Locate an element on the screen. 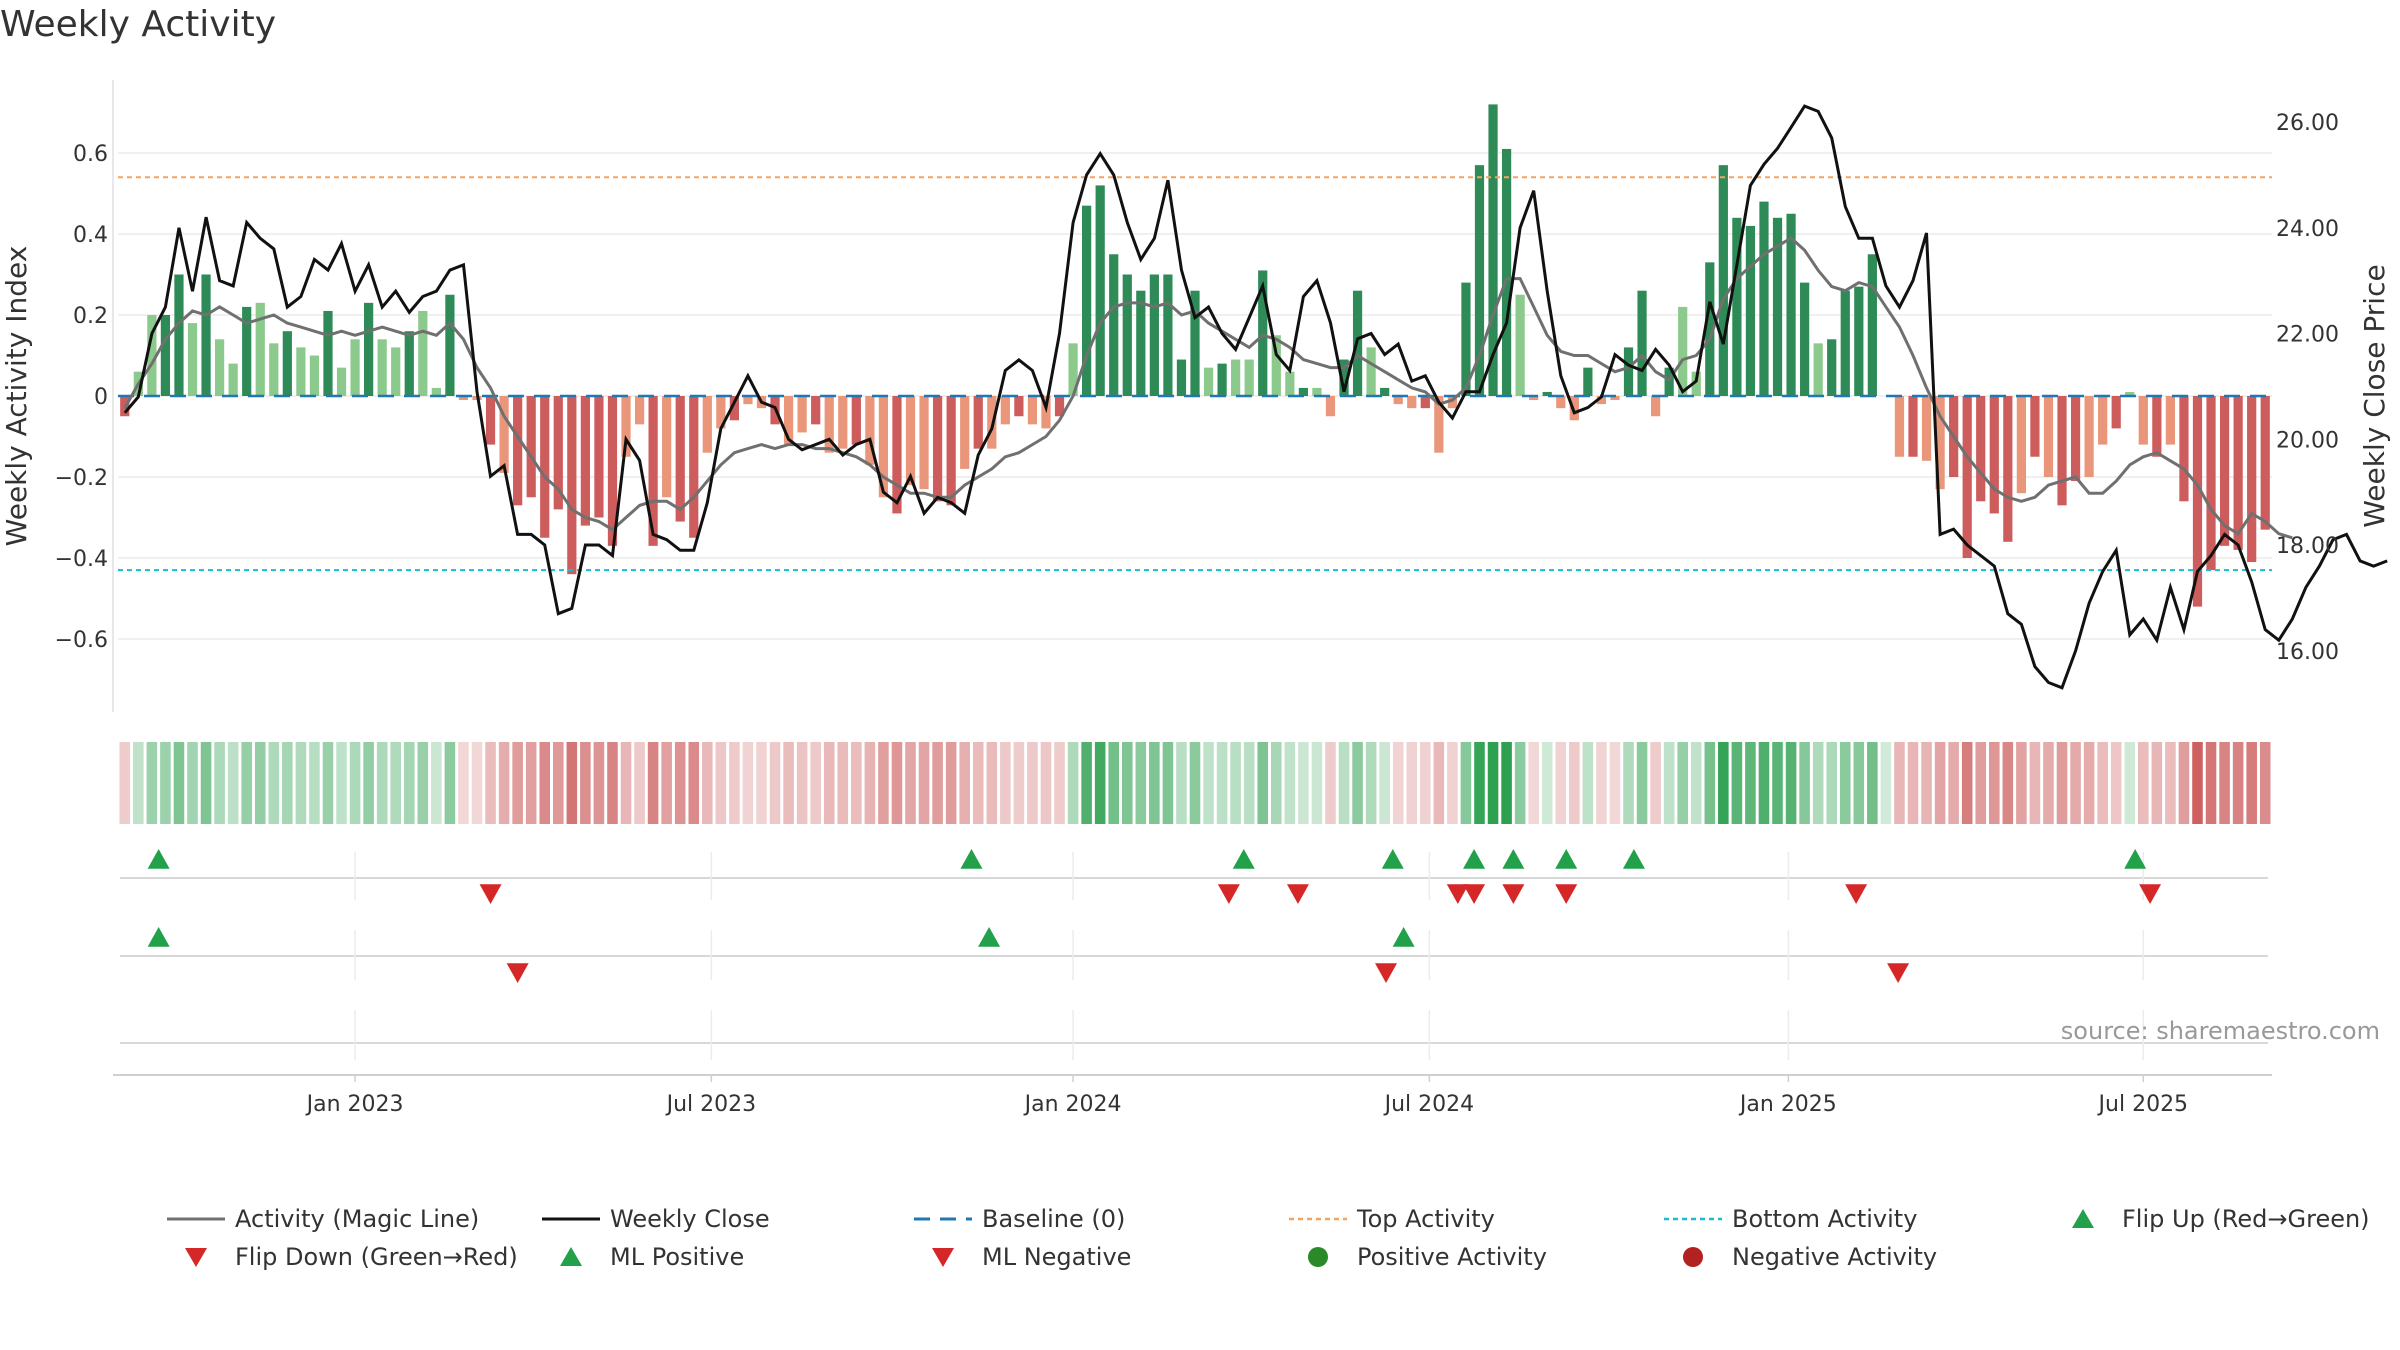  x-tick-label: Jan 2025 is located at coordinates (1787, 1104).